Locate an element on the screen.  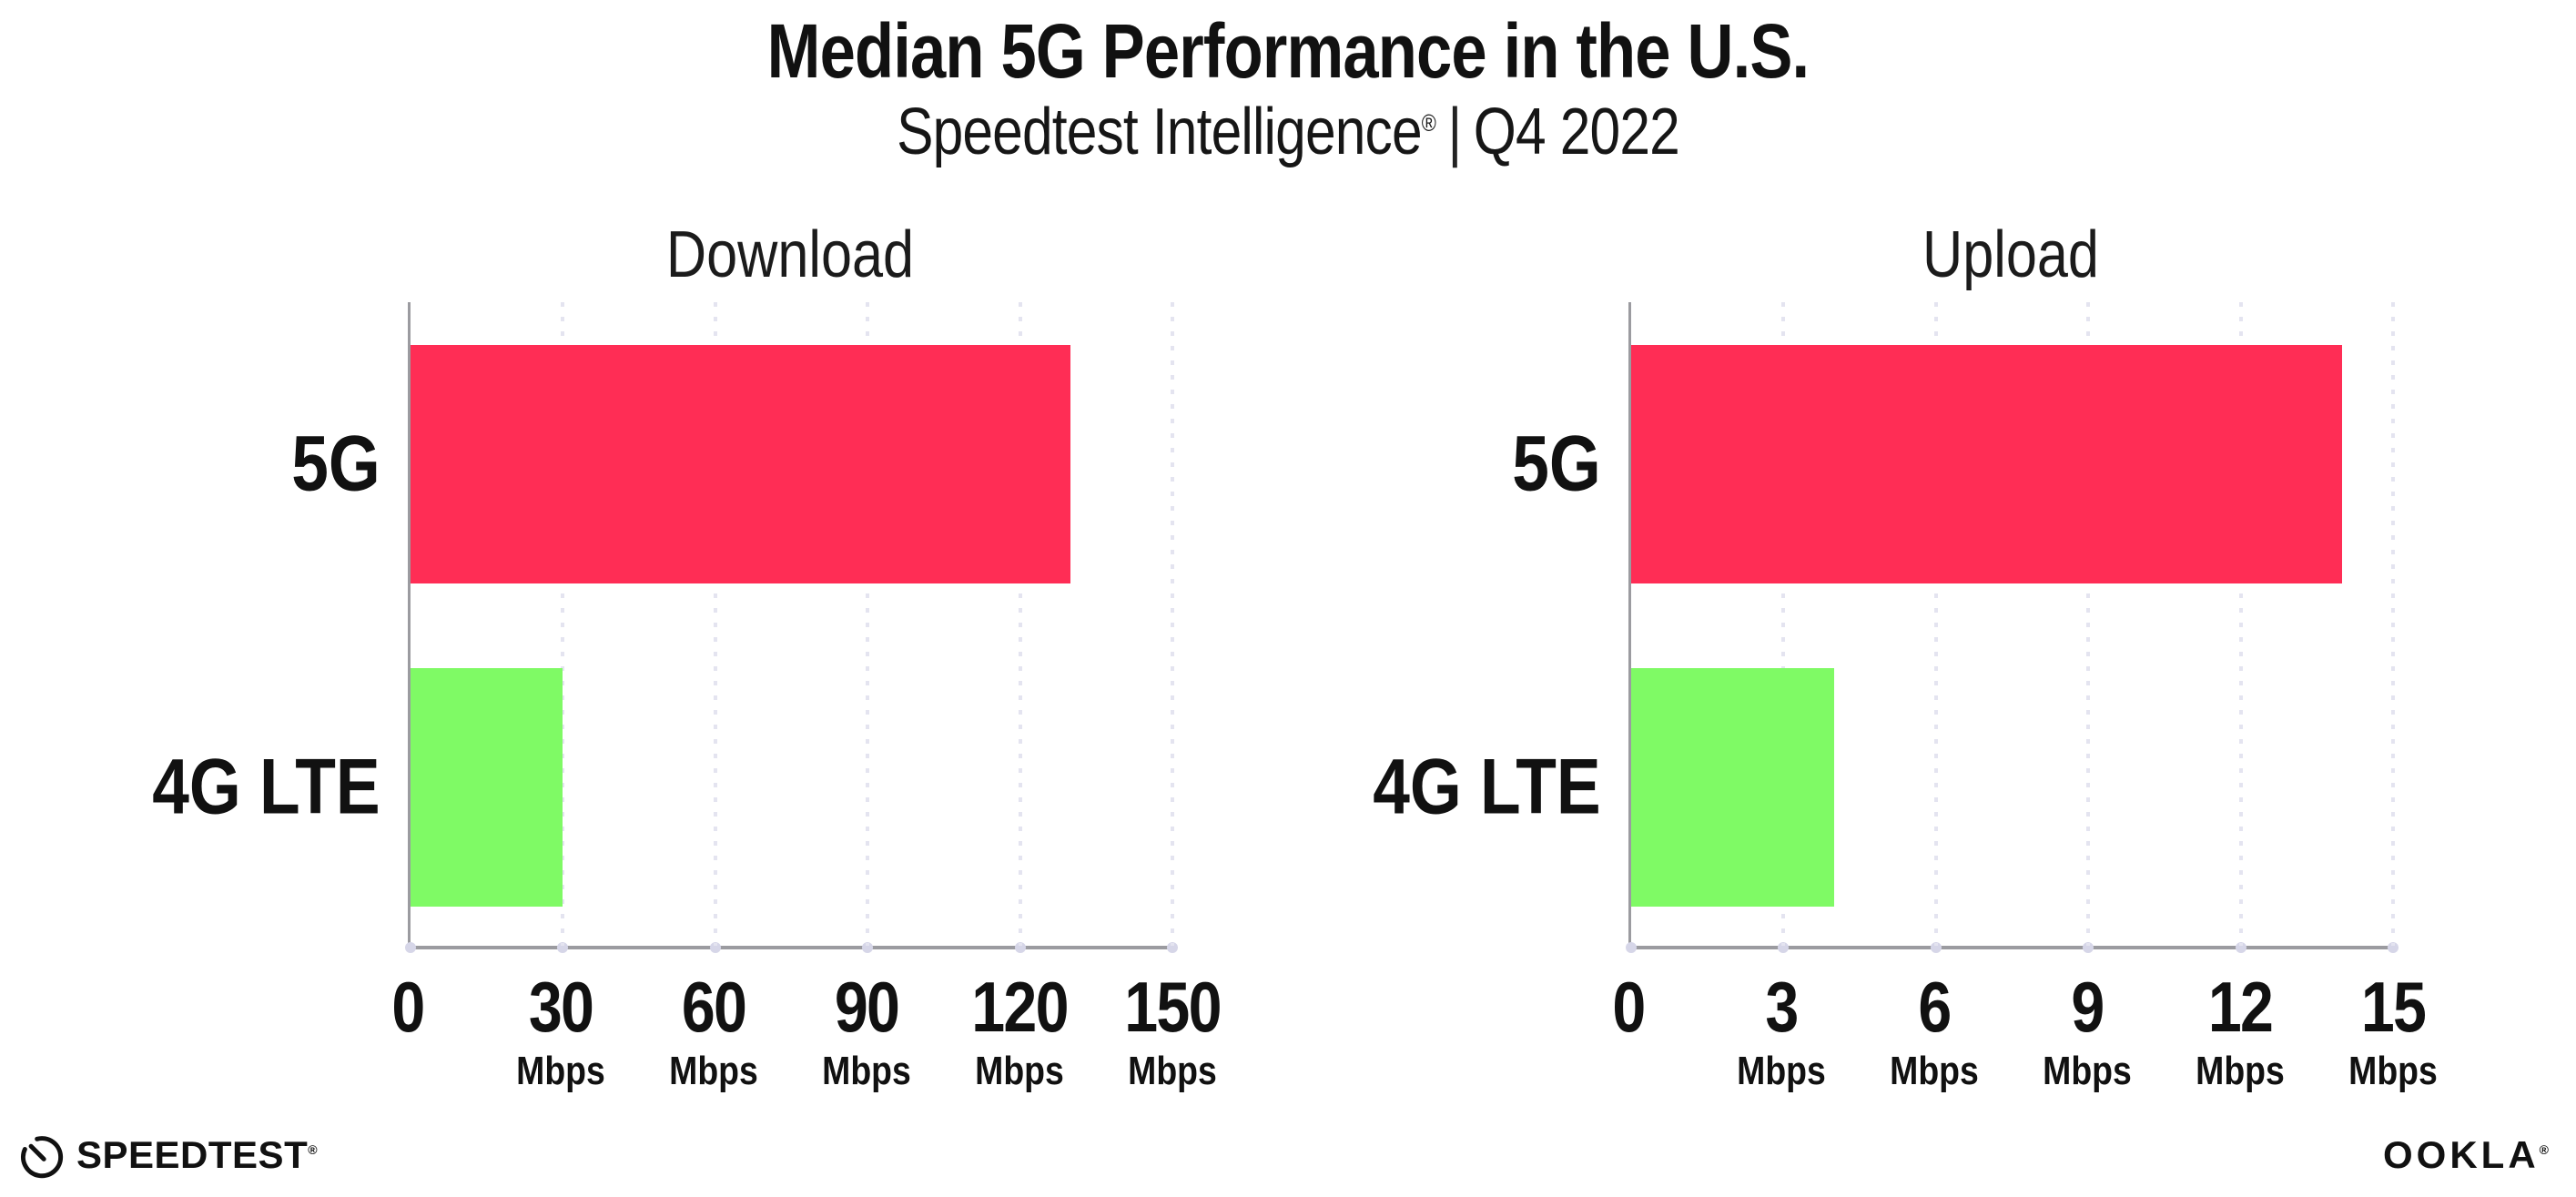
x-tick-value: 150 is located at coordinates (1173, 1007).